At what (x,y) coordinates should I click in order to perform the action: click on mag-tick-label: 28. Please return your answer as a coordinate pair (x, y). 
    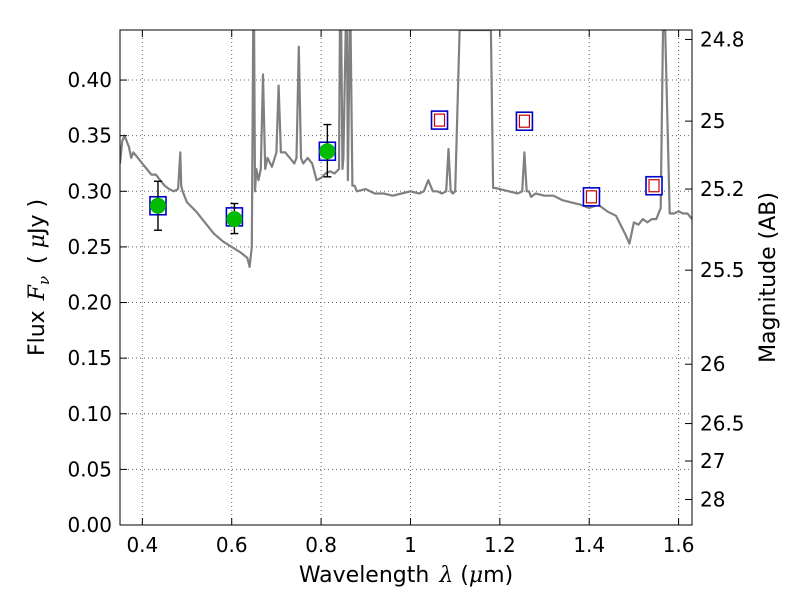
    Looking at the image, I should click on (712, 500).